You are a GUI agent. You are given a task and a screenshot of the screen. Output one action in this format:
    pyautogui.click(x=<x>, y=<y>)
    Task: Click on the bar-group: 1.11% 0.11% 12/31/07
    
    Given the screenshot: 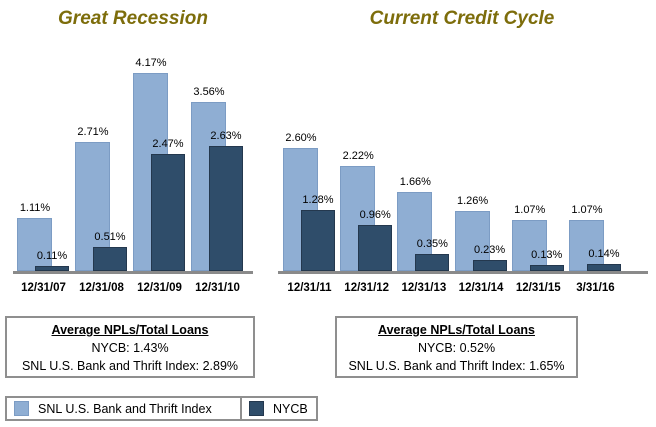 What is the action you would take?
    pyautogui.click(x=43, y=165)
    